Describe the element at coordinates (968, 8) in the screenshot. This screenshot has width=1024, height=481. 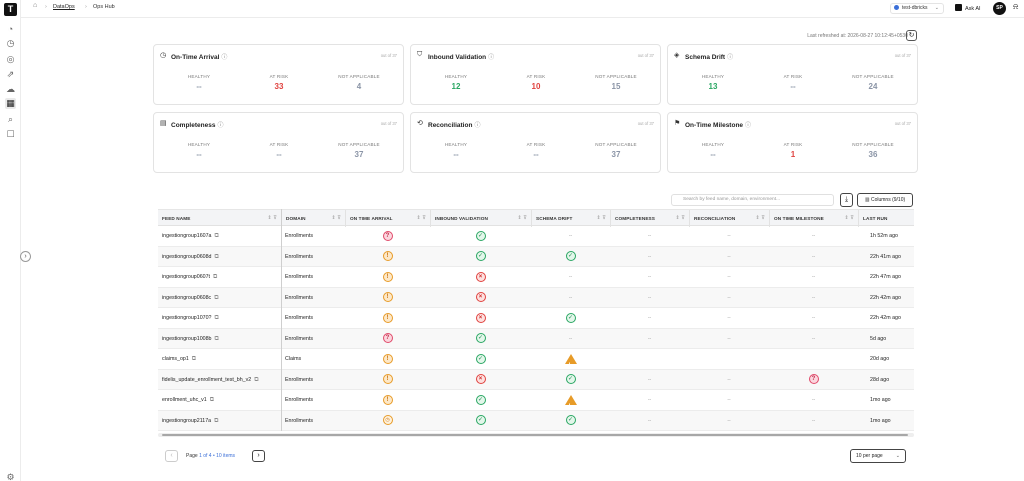
I see `ask-ai-button: Ask AI` at that location.